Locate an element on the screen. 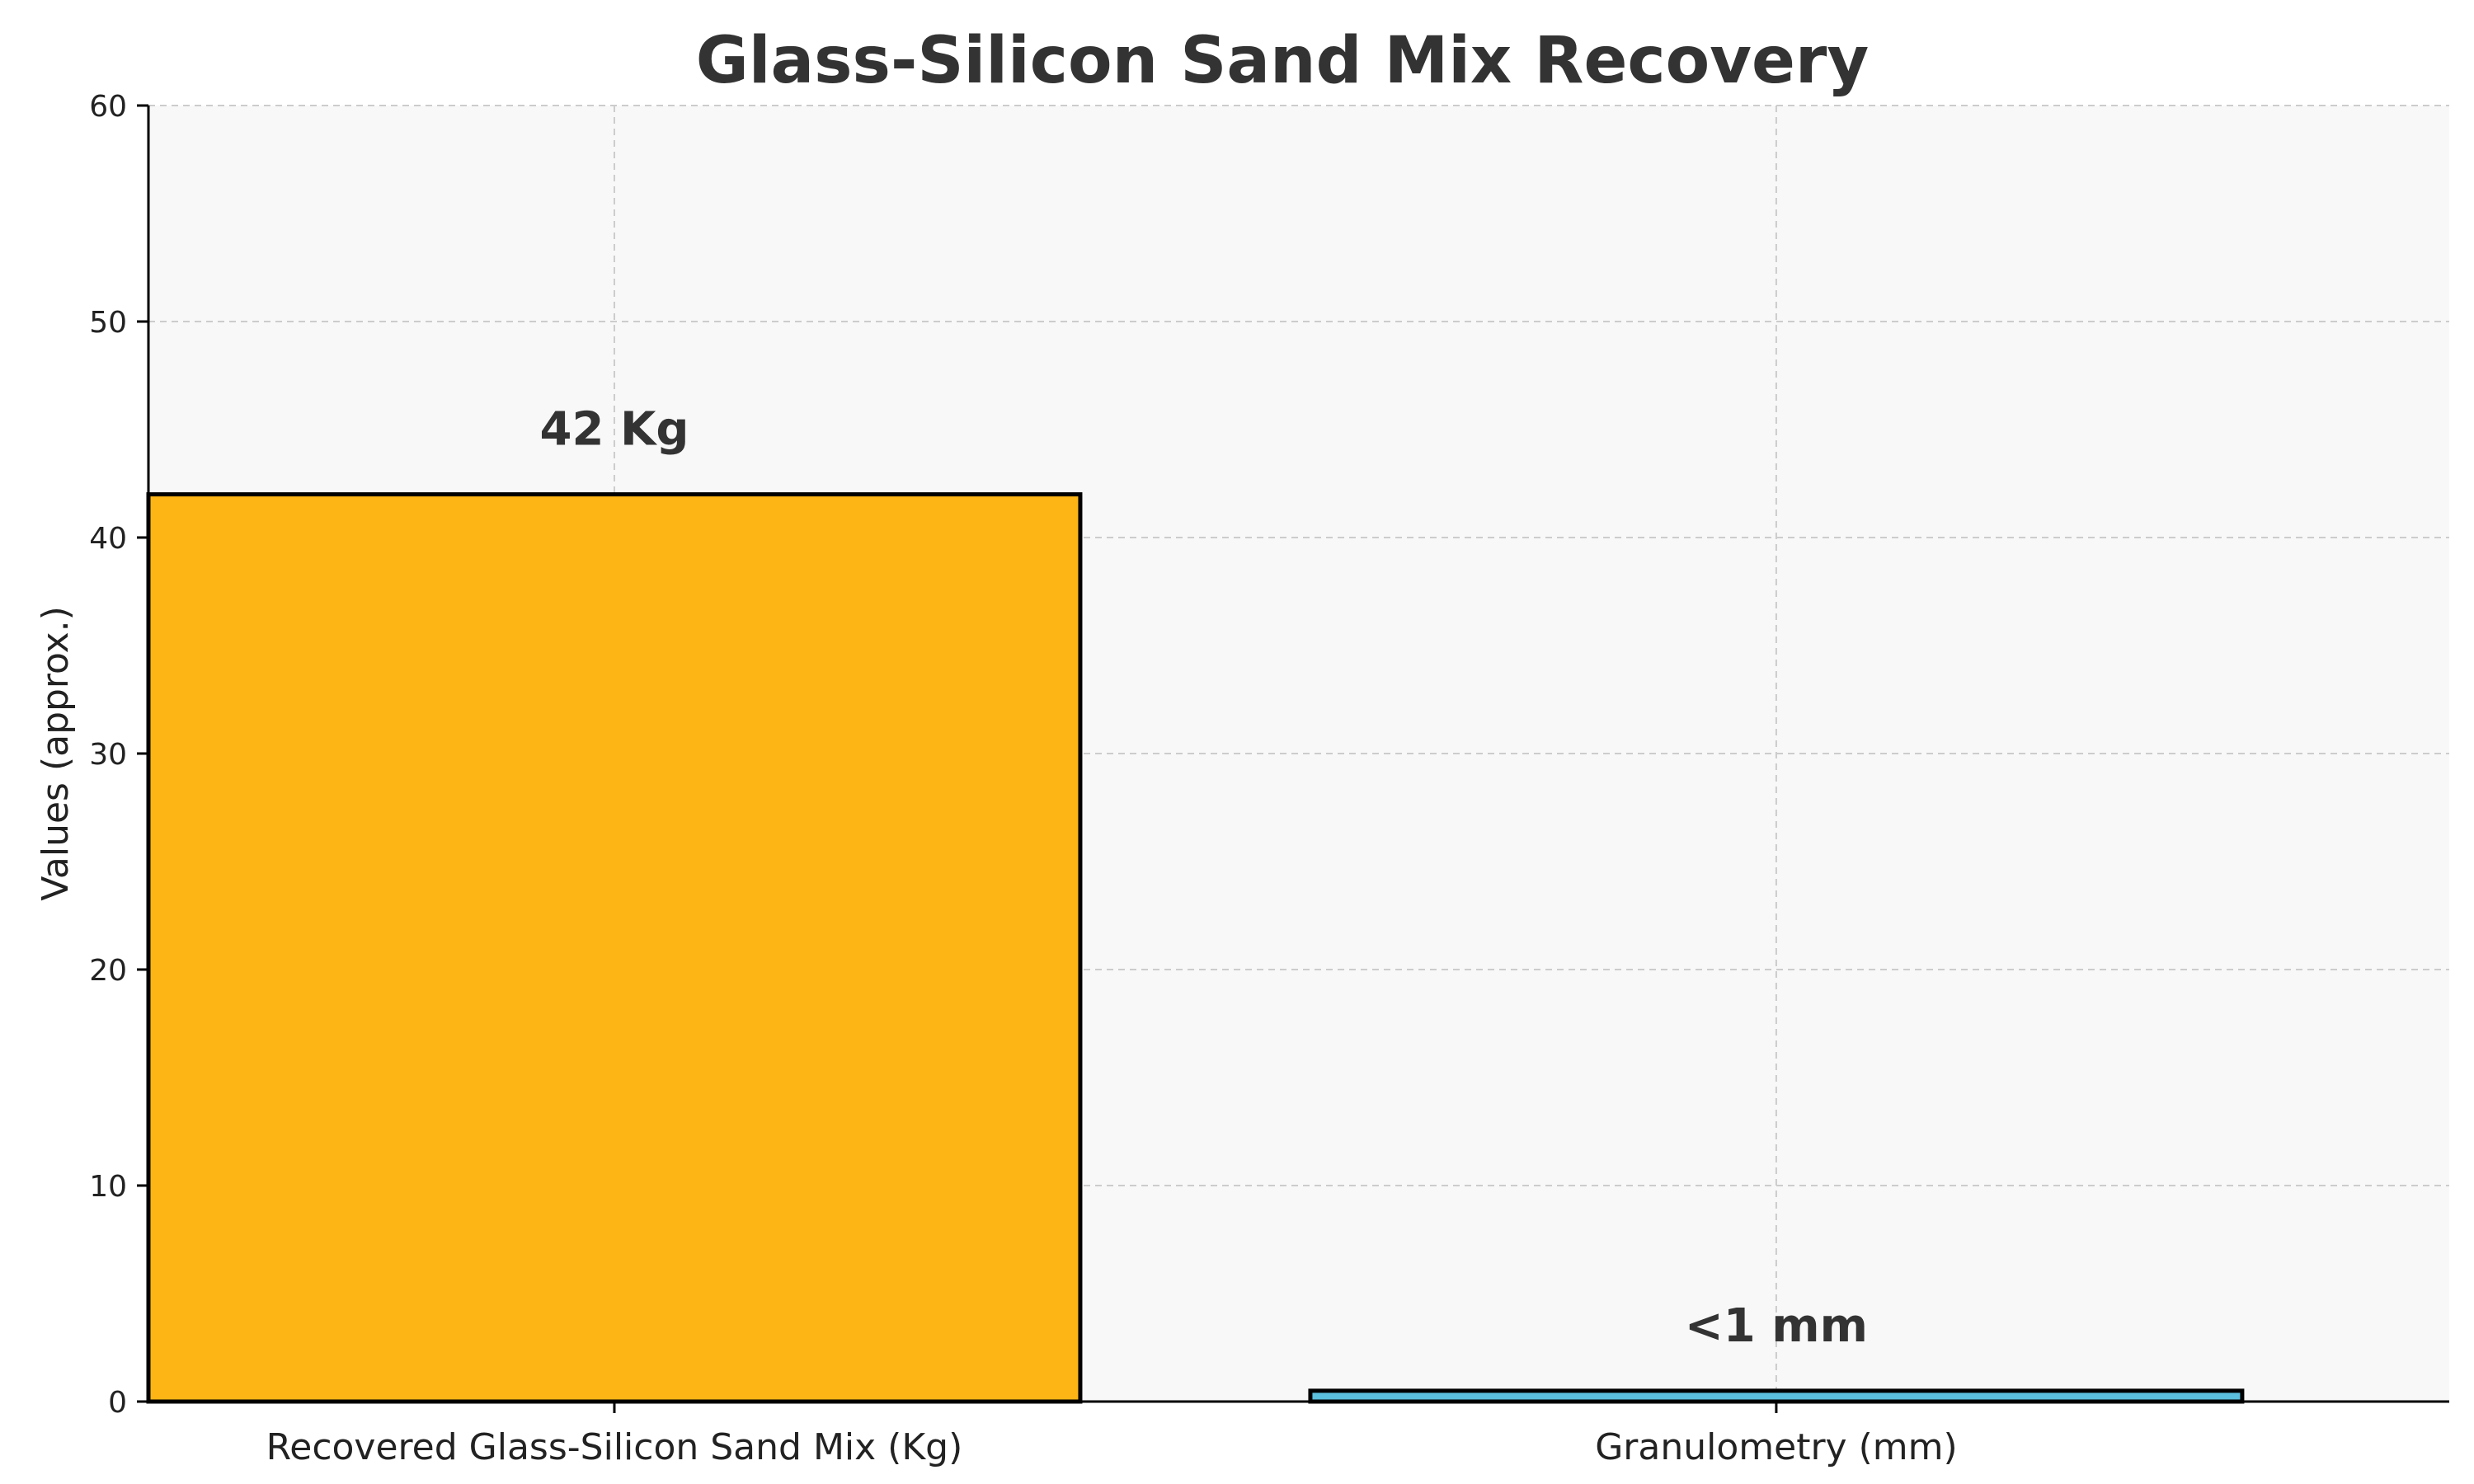  y-tick-label: 20 is located at coordinates (108, 971).